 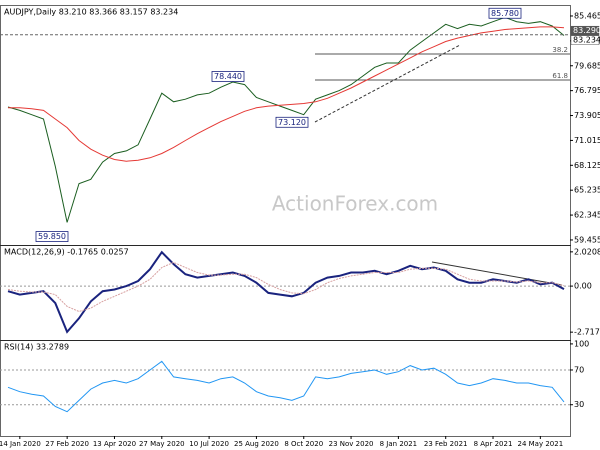 I want to click on panel-title: RSI(14) 33.2789, so click(x=36, y=347).